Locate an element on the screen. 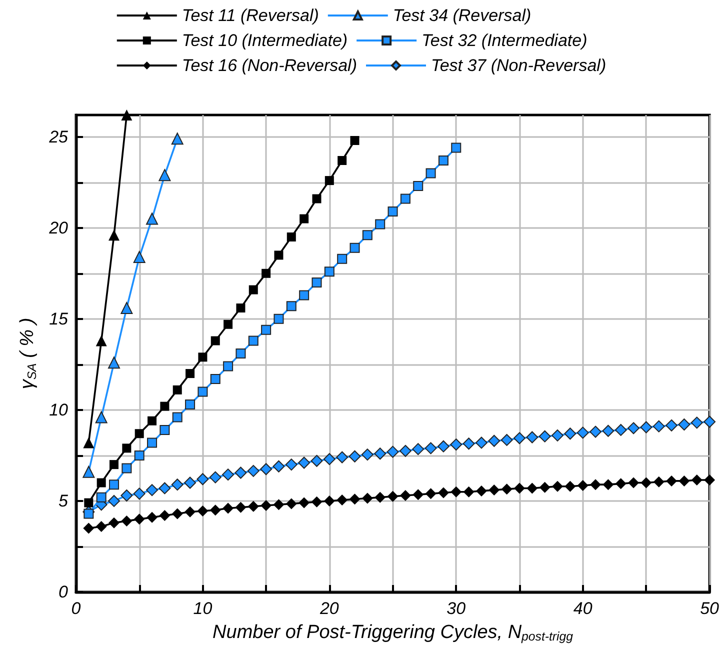  y-axis-title: γSA ( % ) is located at coordinates (28, 354).